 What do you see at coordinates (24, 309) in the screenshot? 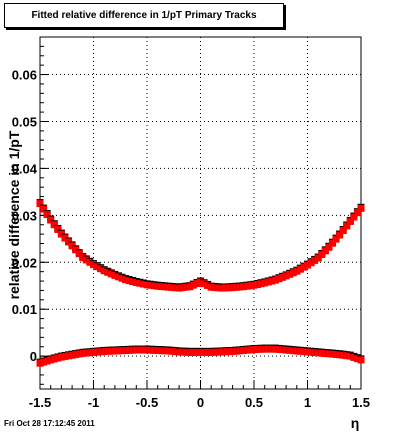
I see `y-tick-label: 0.01` at bounding box center [24, 309].